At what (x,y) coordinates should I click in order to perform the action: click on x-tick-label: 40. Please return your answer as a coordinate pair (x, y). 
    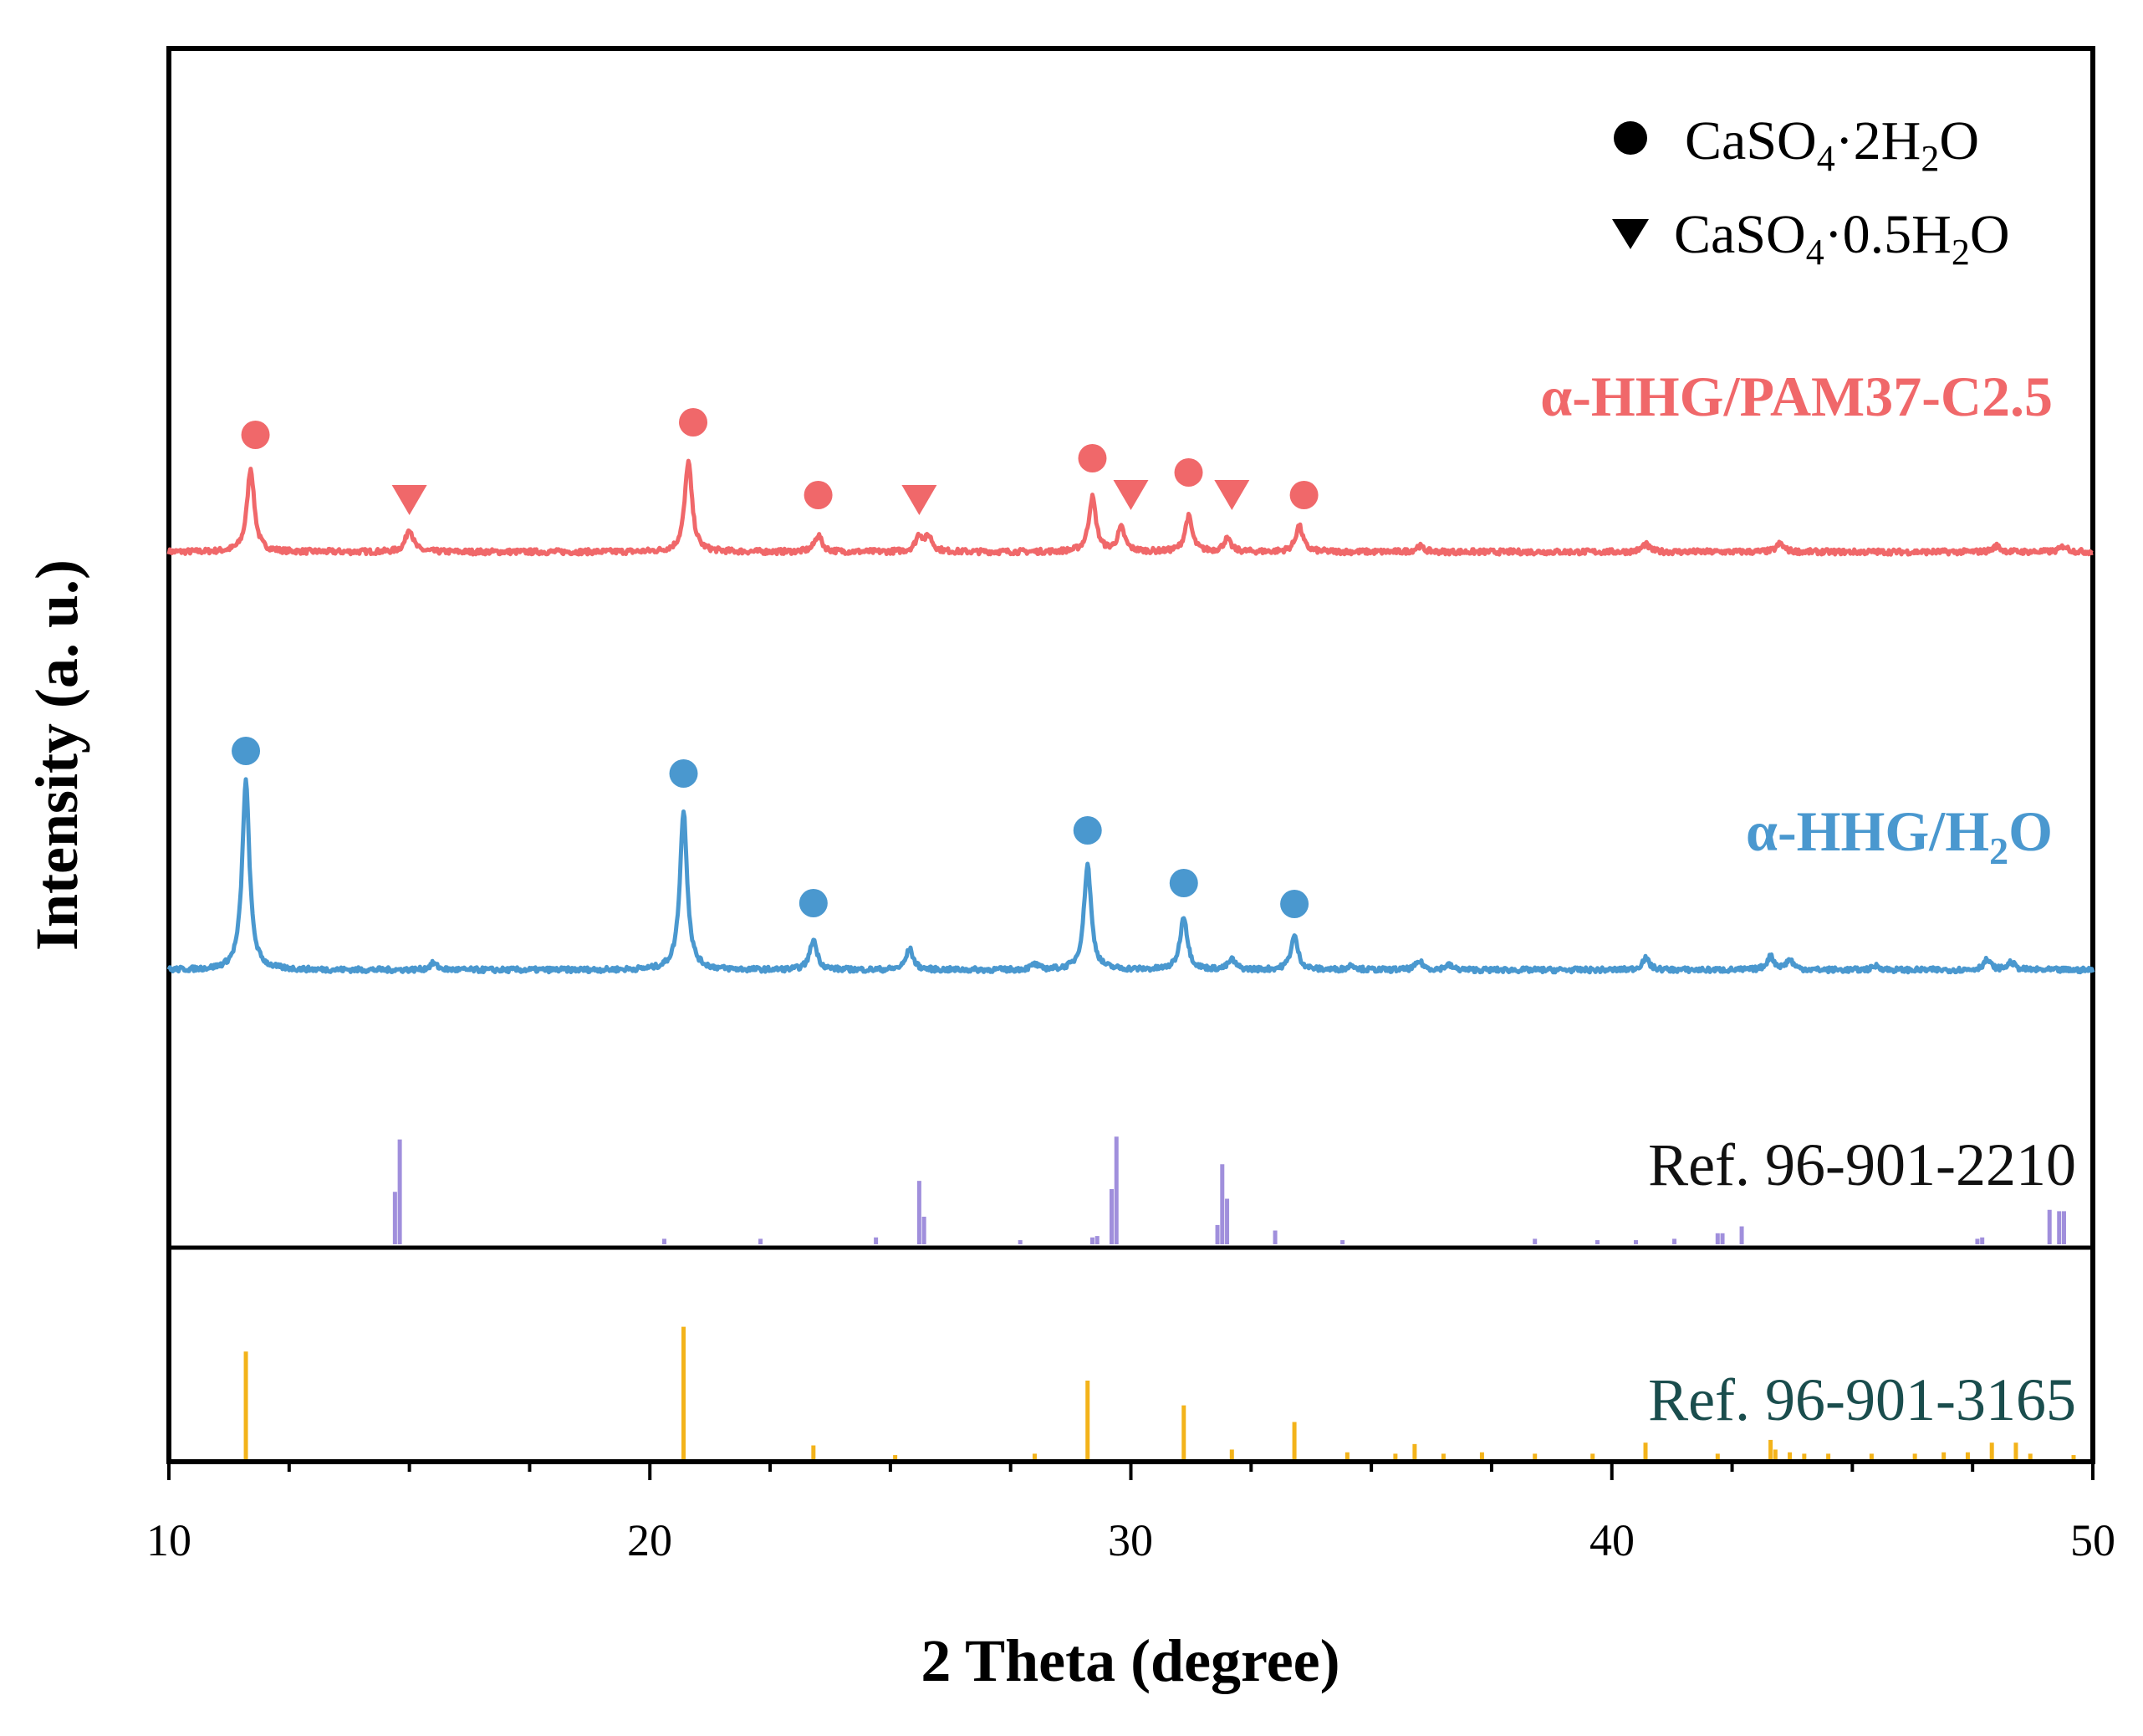
    Looking at the image, I should click on (1612, 1540).